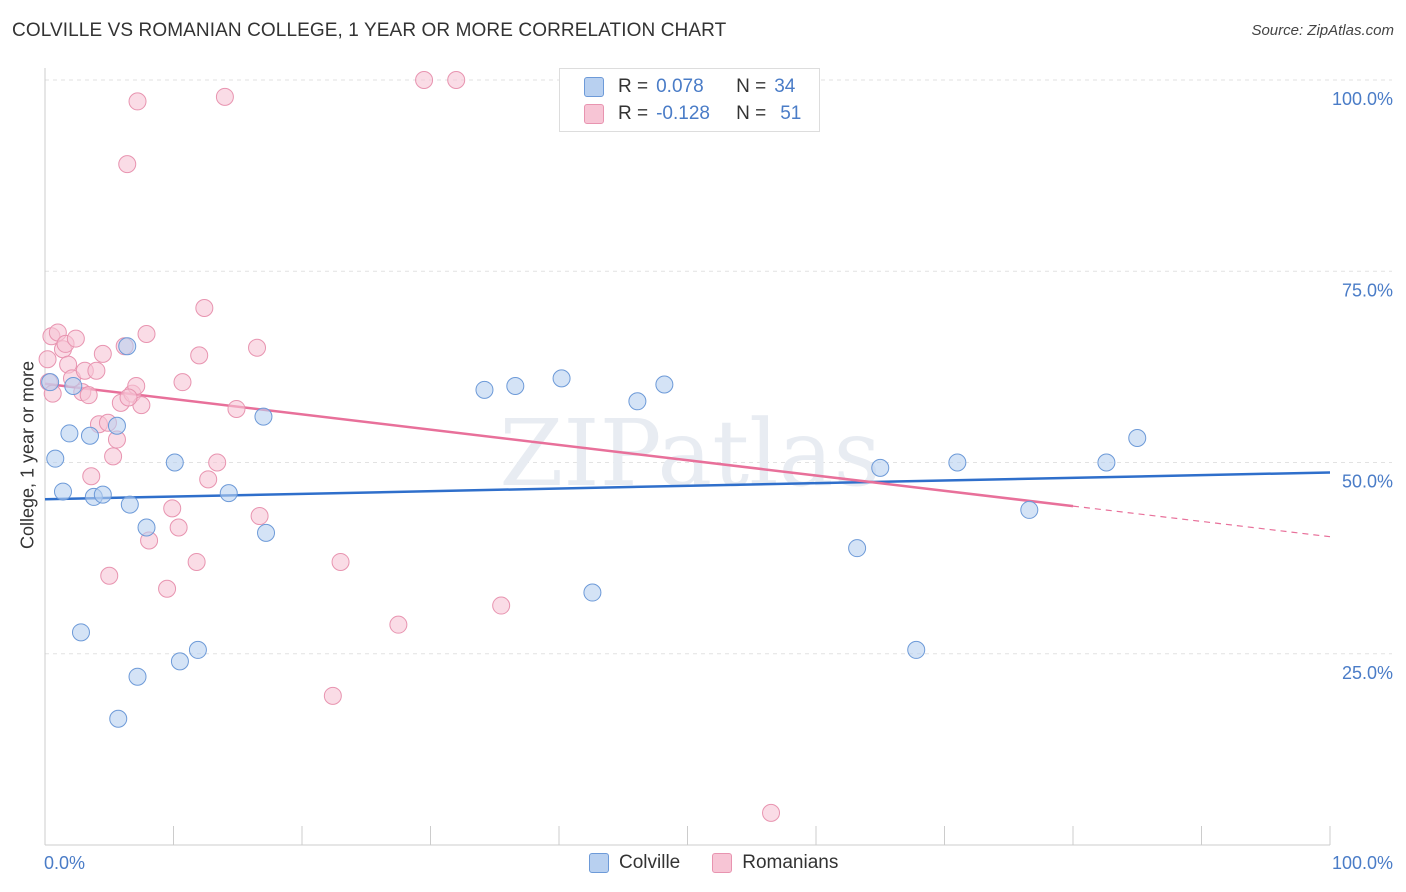  I want to click on legend-label-romanians: Romanians, so click(790, 862).